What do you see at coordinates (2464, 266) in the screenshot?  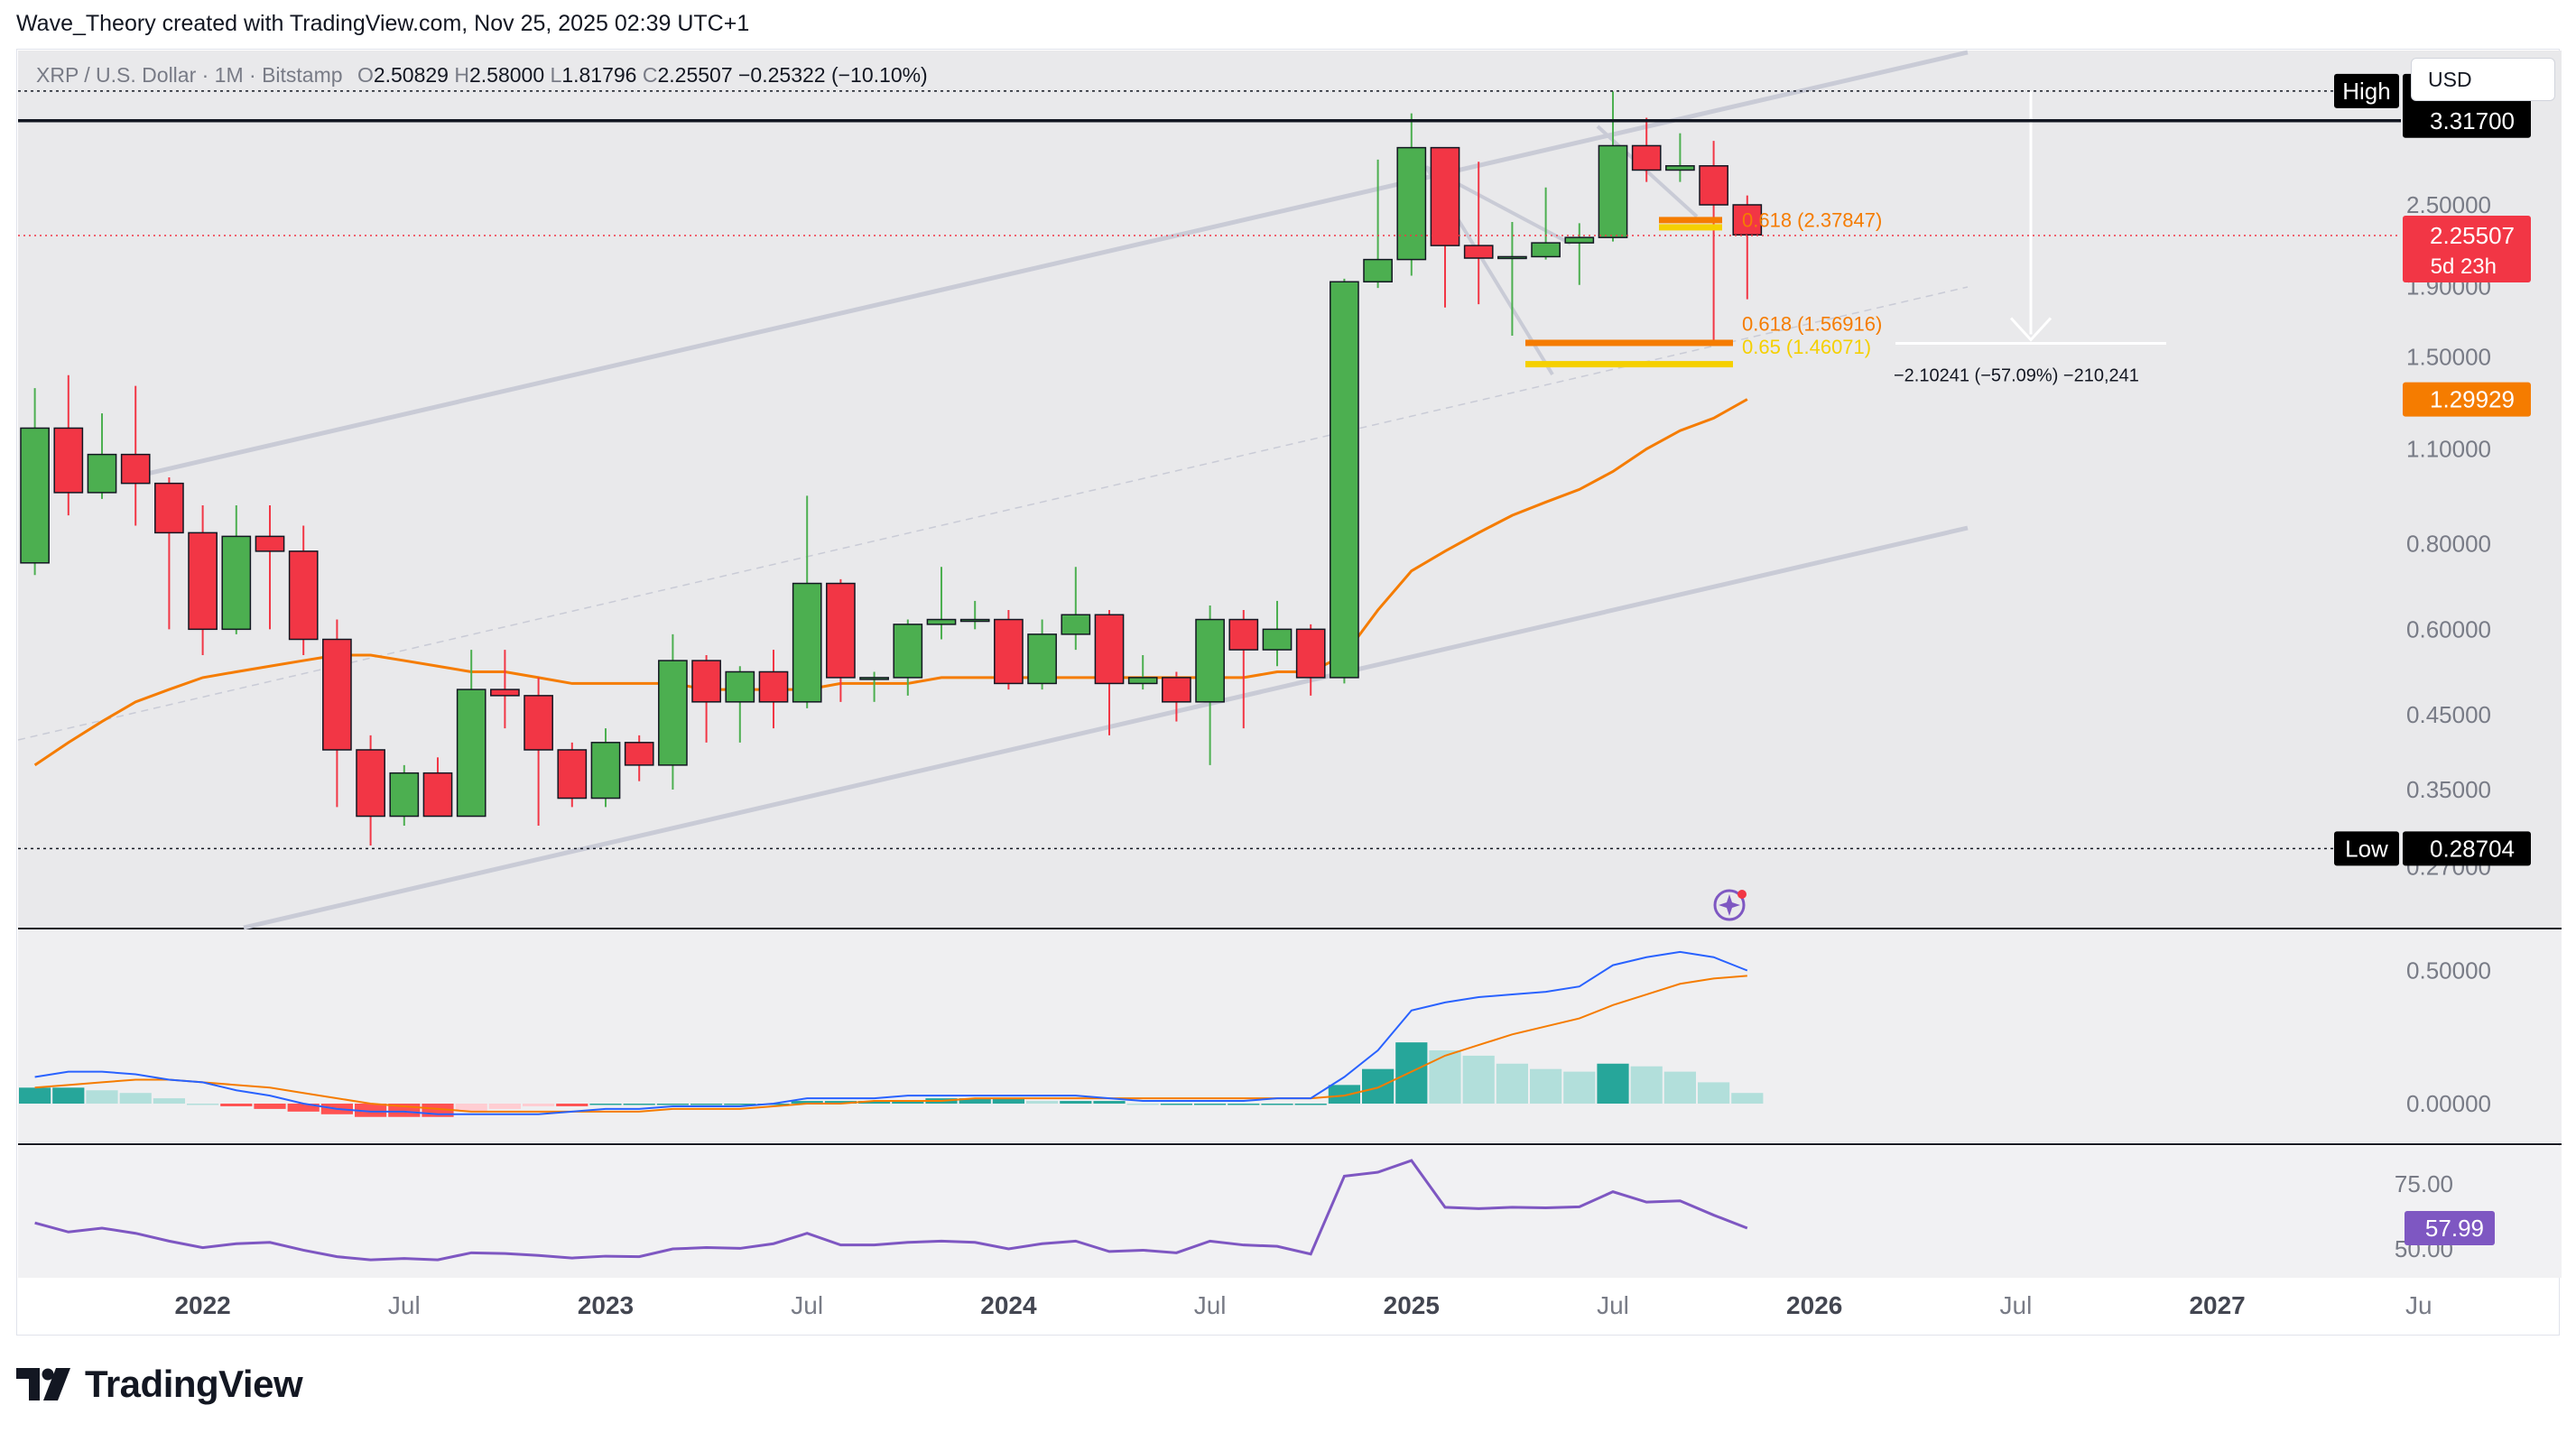 I see `countdown-value: 5d 23h` at bounding box center [2464, 266].